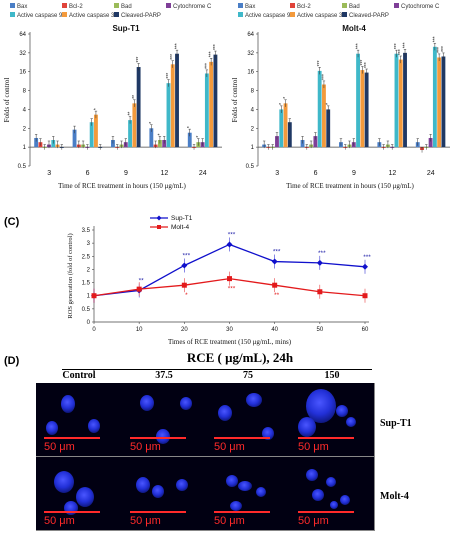 This screenshot has height=550, width=456. Describe the element at coordinates (126, 7) in the screenshot. I see `legend-label: Bad` at that location.